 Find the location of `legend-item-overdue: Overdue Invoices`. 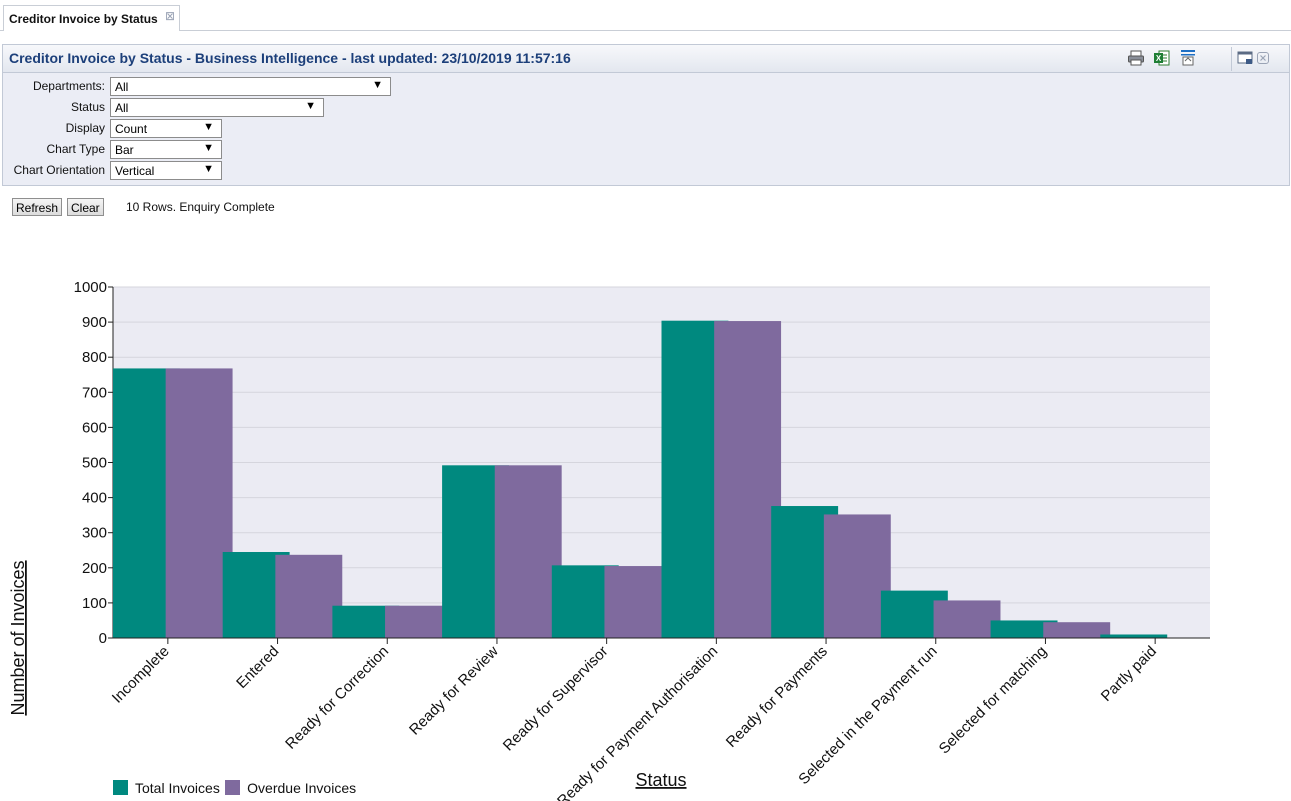

legend-item-overdue: Overdue Invoices is located at coordinates (290, 788).